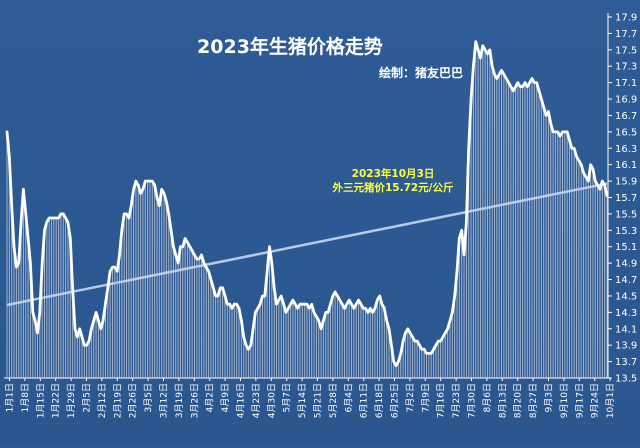  Describe the element at coordinates (379, 400) in the screenshot. I see `x-tick-label: 6月18日` at that location.